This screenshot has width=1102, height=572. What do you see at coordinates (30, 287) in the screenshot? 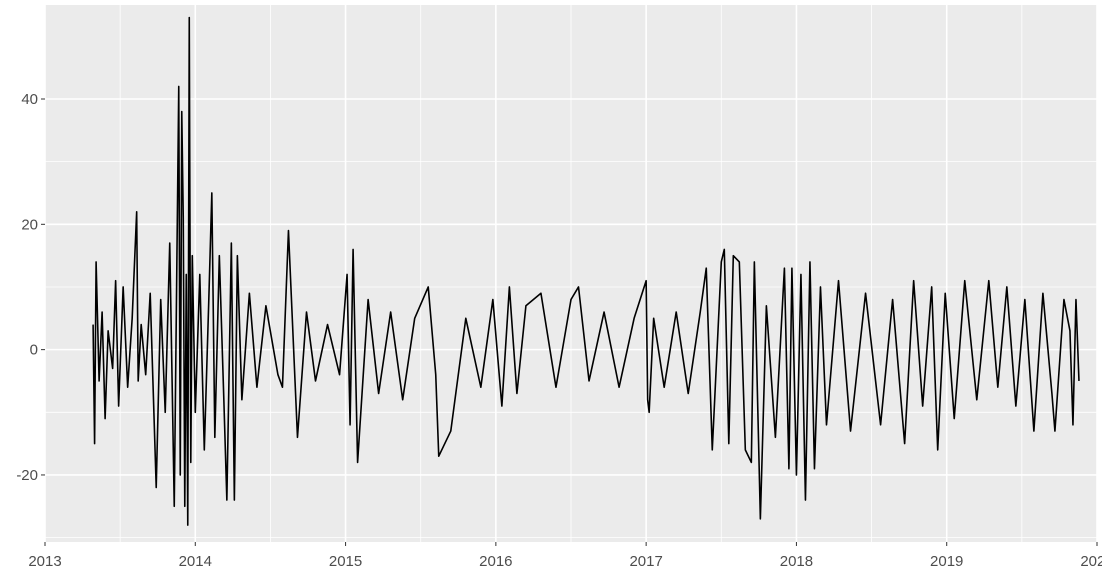
I see `y-axis: -20 0 20 40` at bounding box center [30, 287].